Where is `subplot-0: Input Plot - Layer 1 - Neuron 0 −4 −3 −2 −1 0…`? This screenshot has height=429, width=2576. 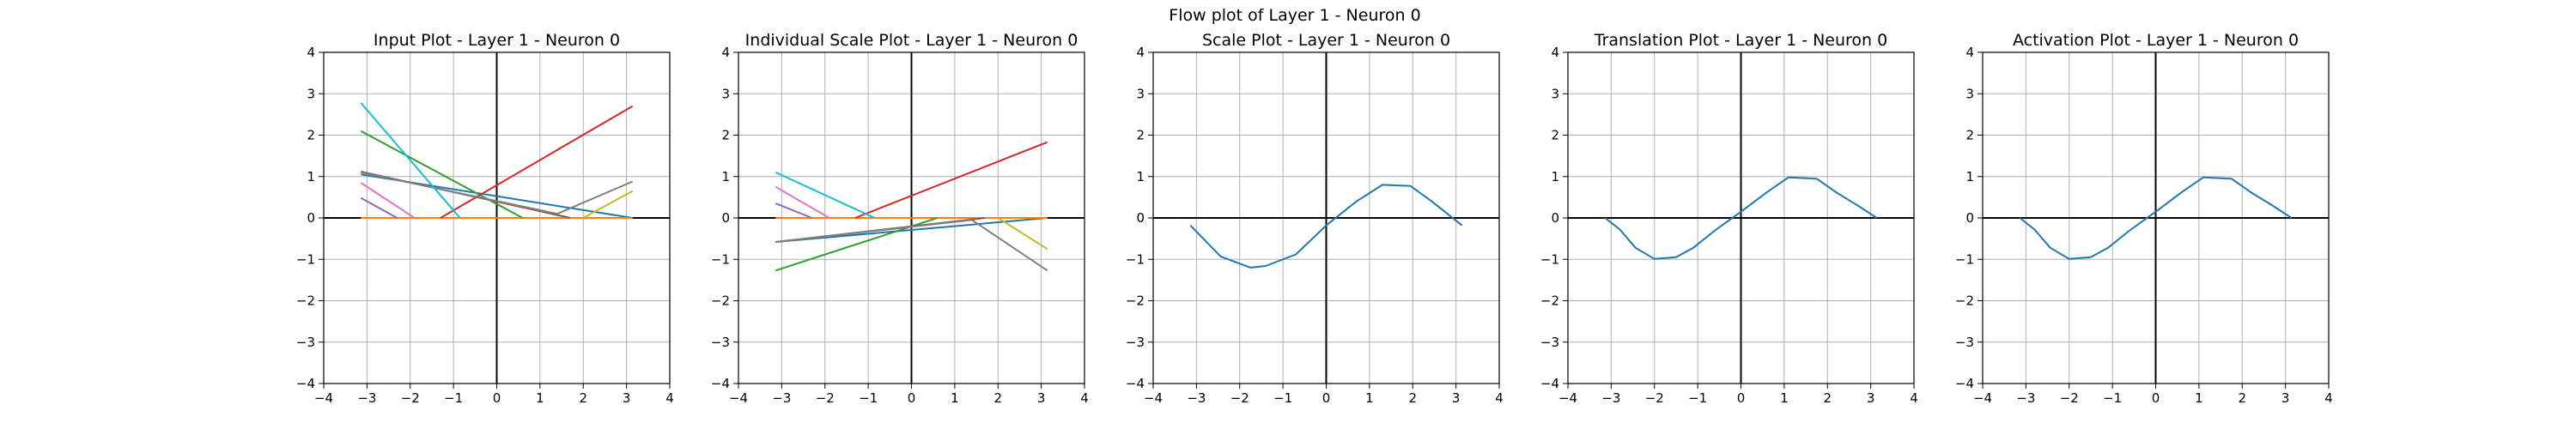 subplot-0: Input Plot - Layer 1 - Neuron 0 −4 −3 −2 −1 0… is located at coordinates (485, 218).